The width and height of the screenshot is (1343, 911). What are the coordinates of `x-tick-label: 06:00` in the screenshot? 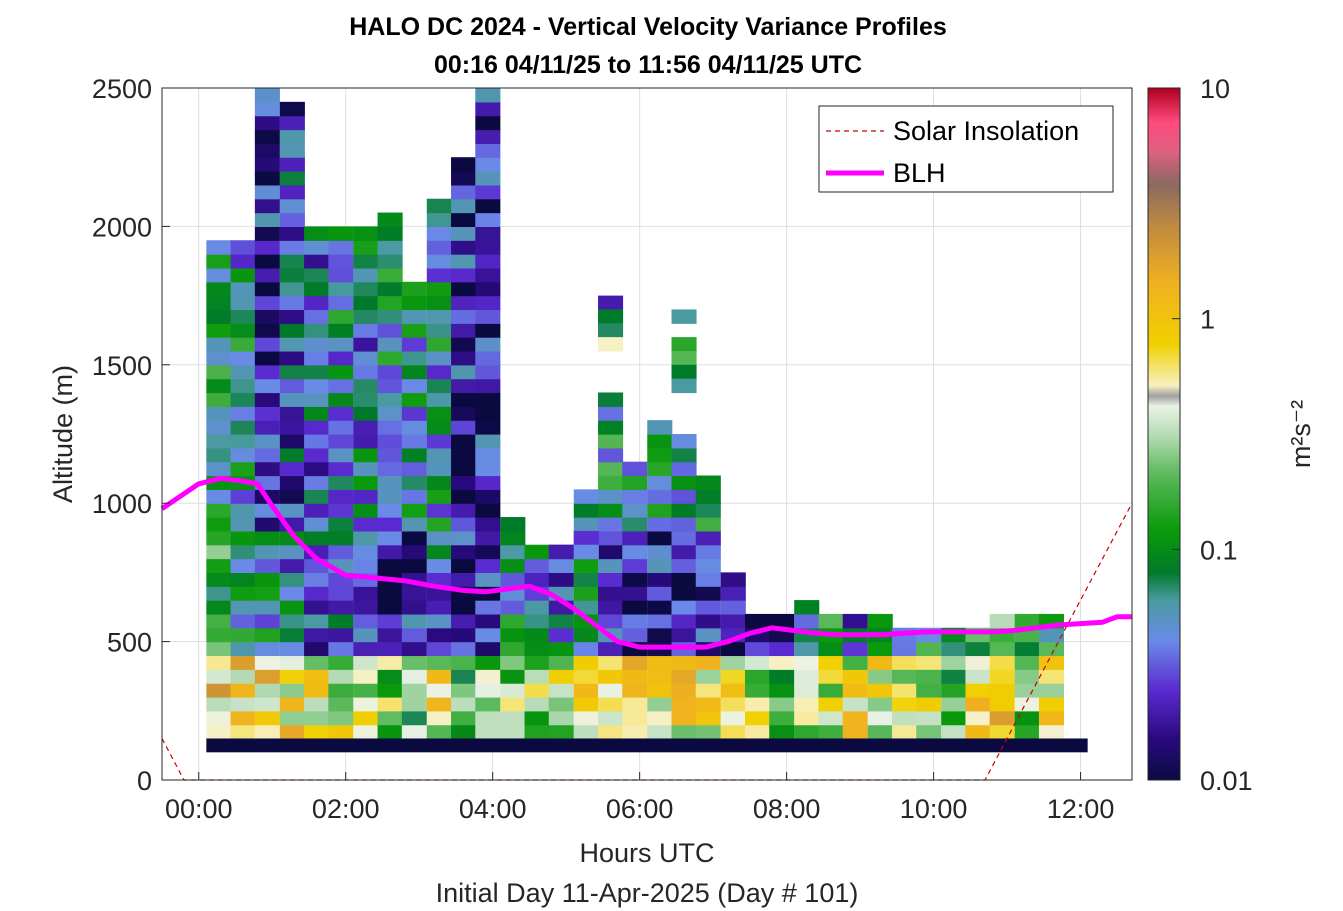 It's located at (640, 809).